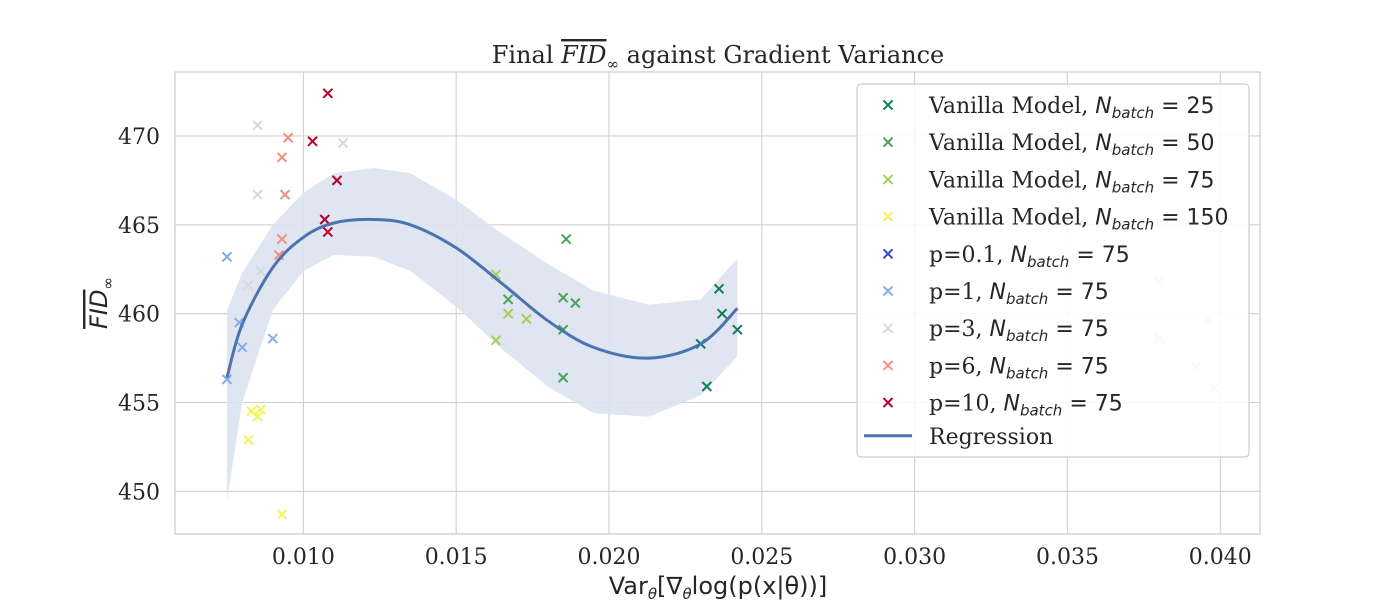 The image size is (1400, 600). I want to click on x-tick-label: 0.040, so click(1220, 557).